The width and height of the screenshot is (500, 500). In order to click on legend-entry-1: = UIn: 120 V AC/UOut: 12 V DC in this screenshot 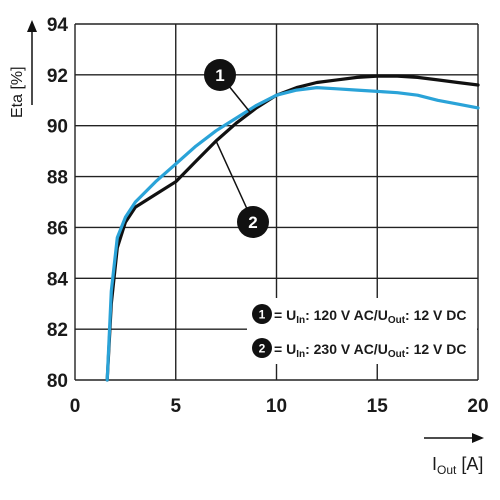, I will do `click(370, 316)`.